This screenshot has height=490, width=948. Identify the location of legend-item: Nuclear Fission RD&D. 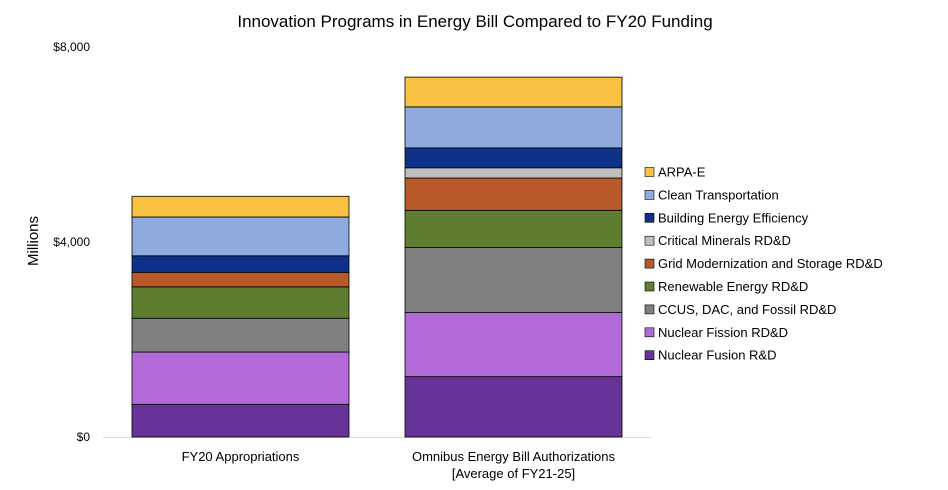
(716, 332).